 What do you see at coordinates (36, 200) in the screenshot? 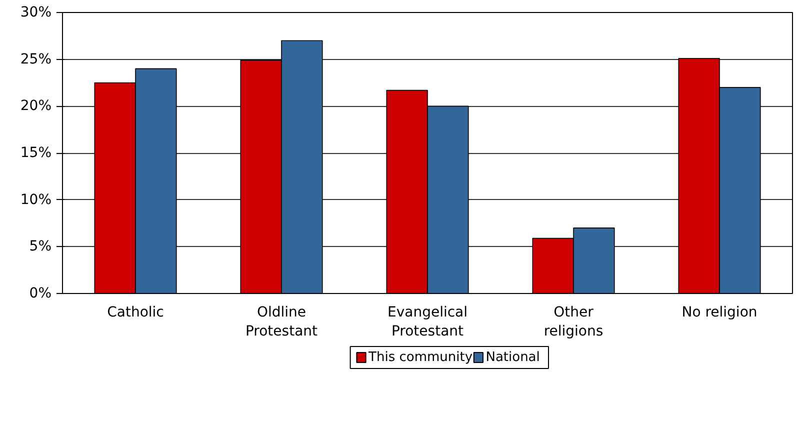
I see `y-tick-label: 10%` at bounding box center [36, 200].